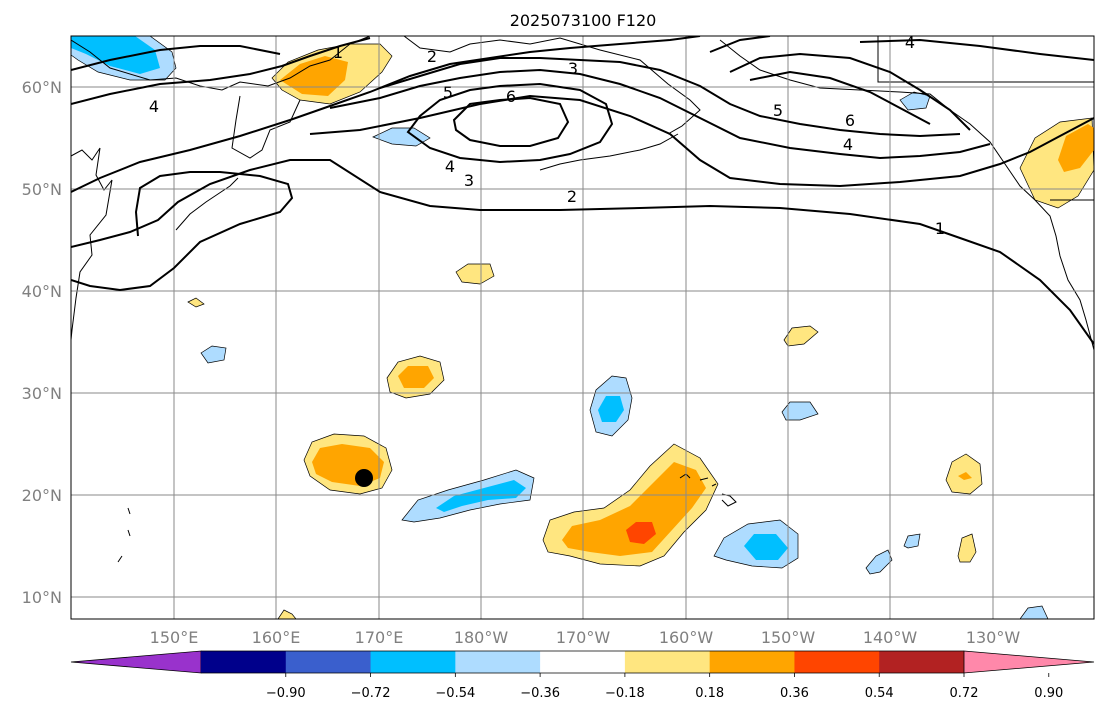 This screenshot has height=712, width=1105. What do you see at coordinates (207, 204) in the screenshot?
I see `coastline-kurils` at bounding box center [207, 204].